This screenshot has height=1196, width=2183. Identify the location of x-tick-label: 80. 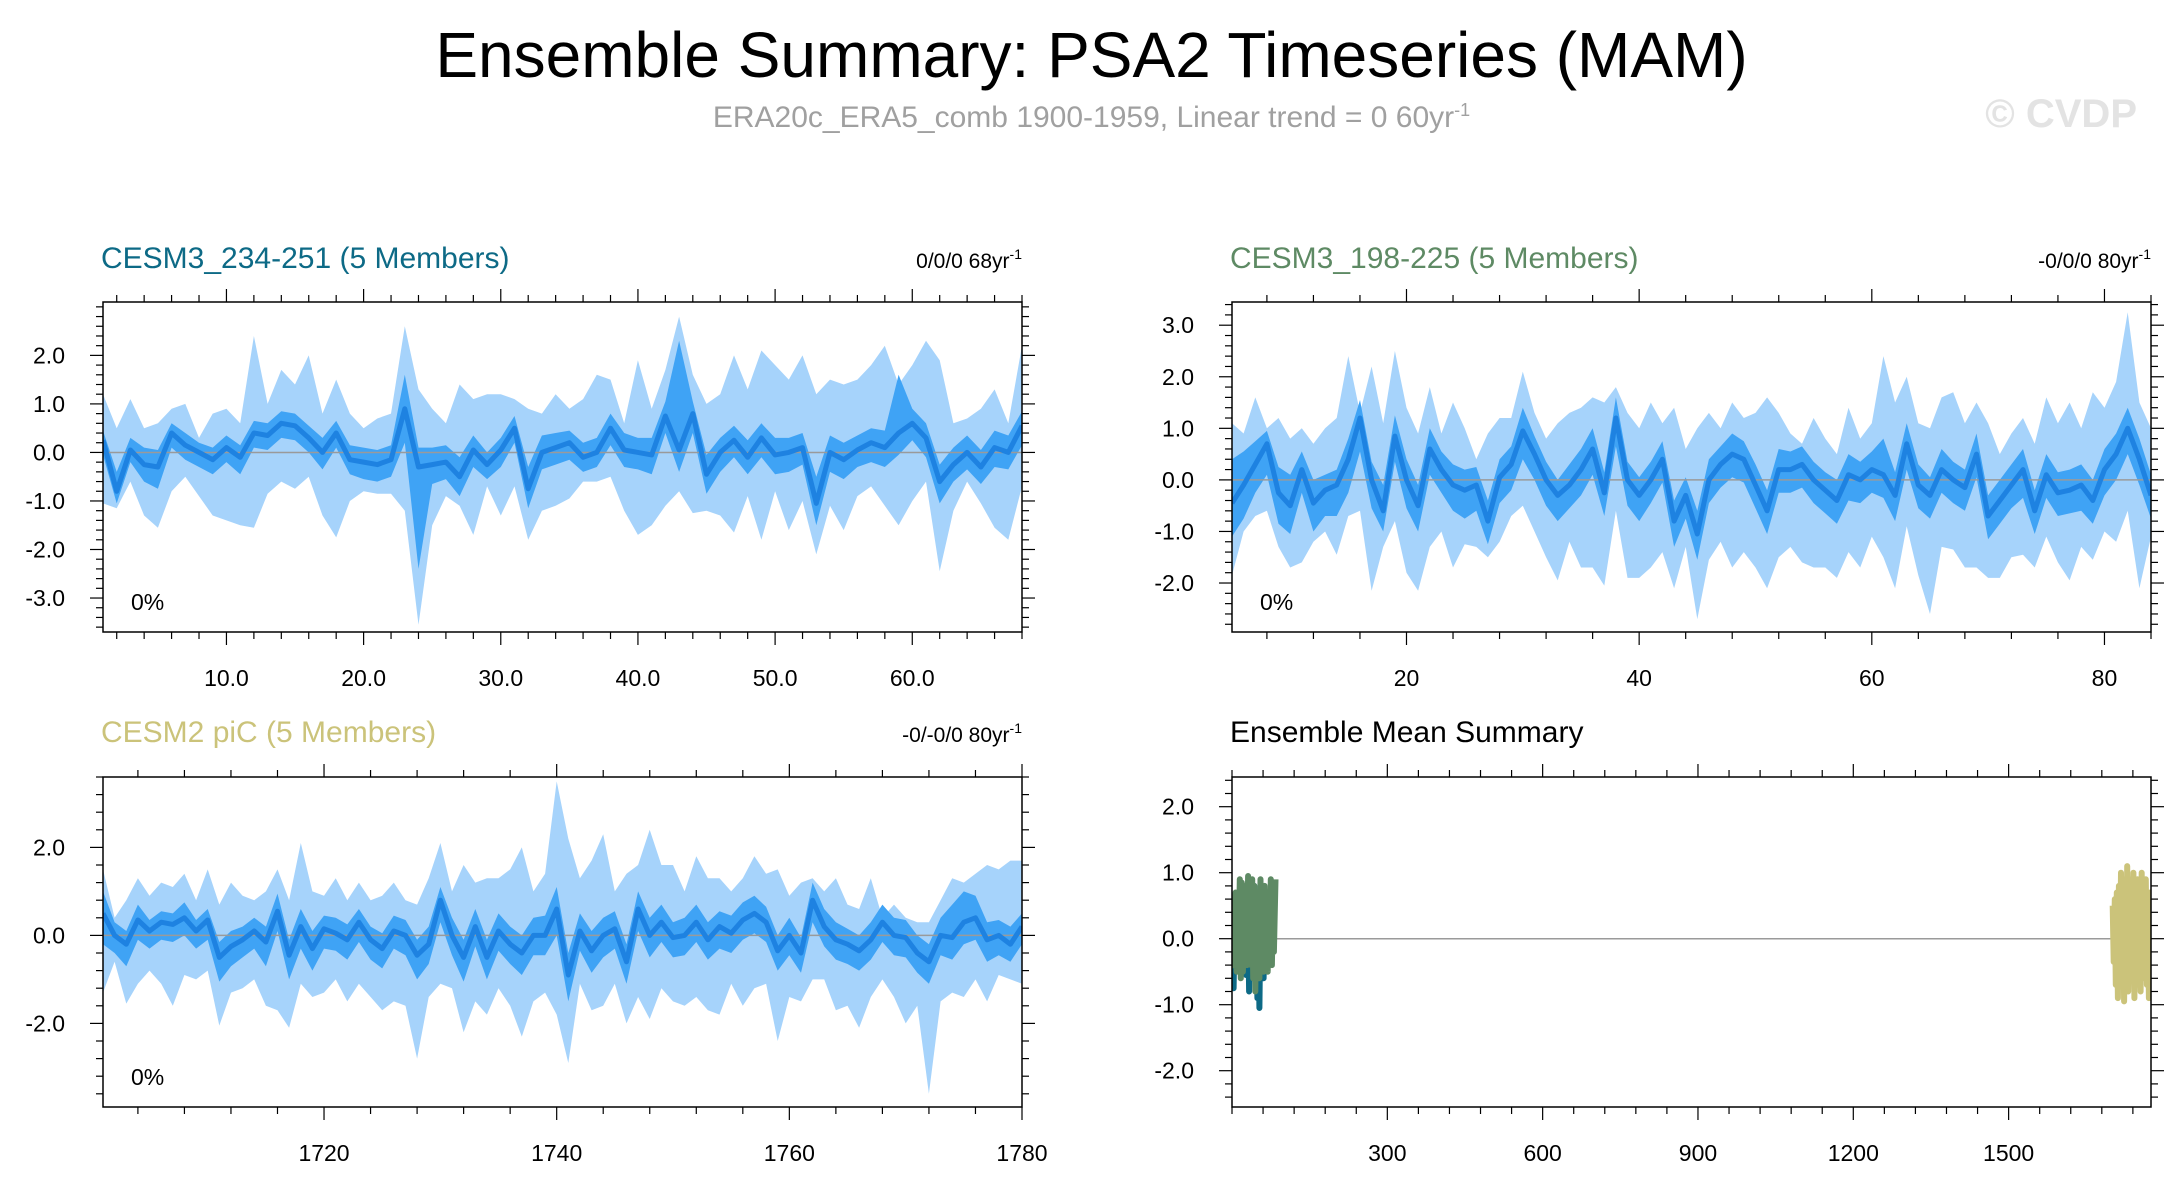
(2105, 678).